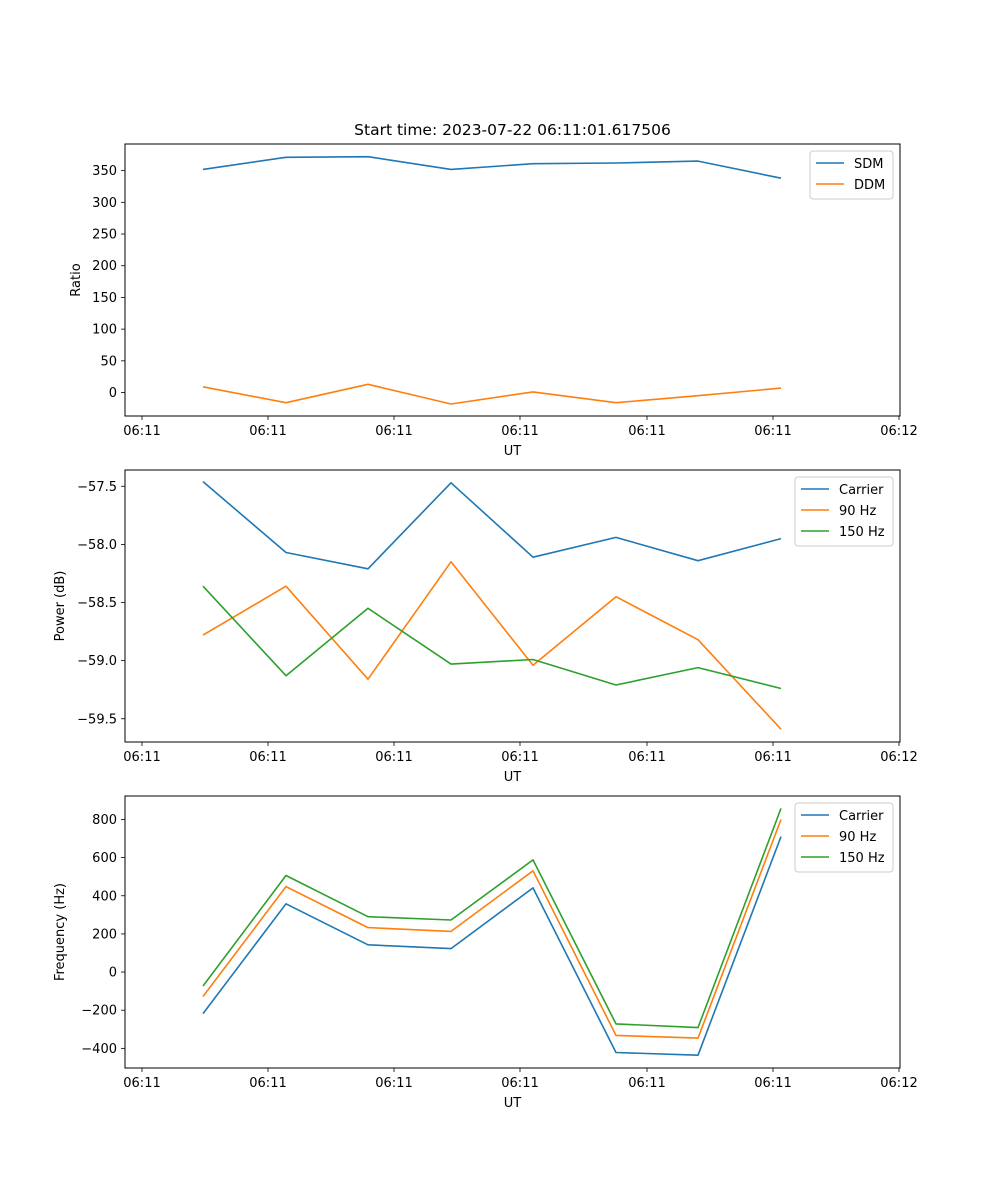 This screenshot has width=1000, height=1200. What do you see at coordinates (104, 896) in the screenshot?
I see `y-tick-label: 400` at bounding box center [104, 896].